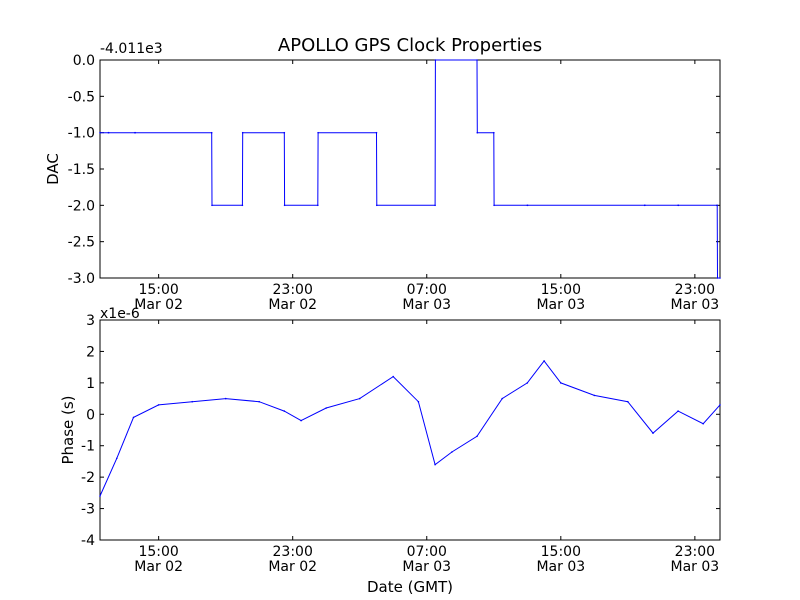 The height and width of the screenshot is (600, 800). I want to click on dac-offset-label: -4.011e3, so click(131, 49).